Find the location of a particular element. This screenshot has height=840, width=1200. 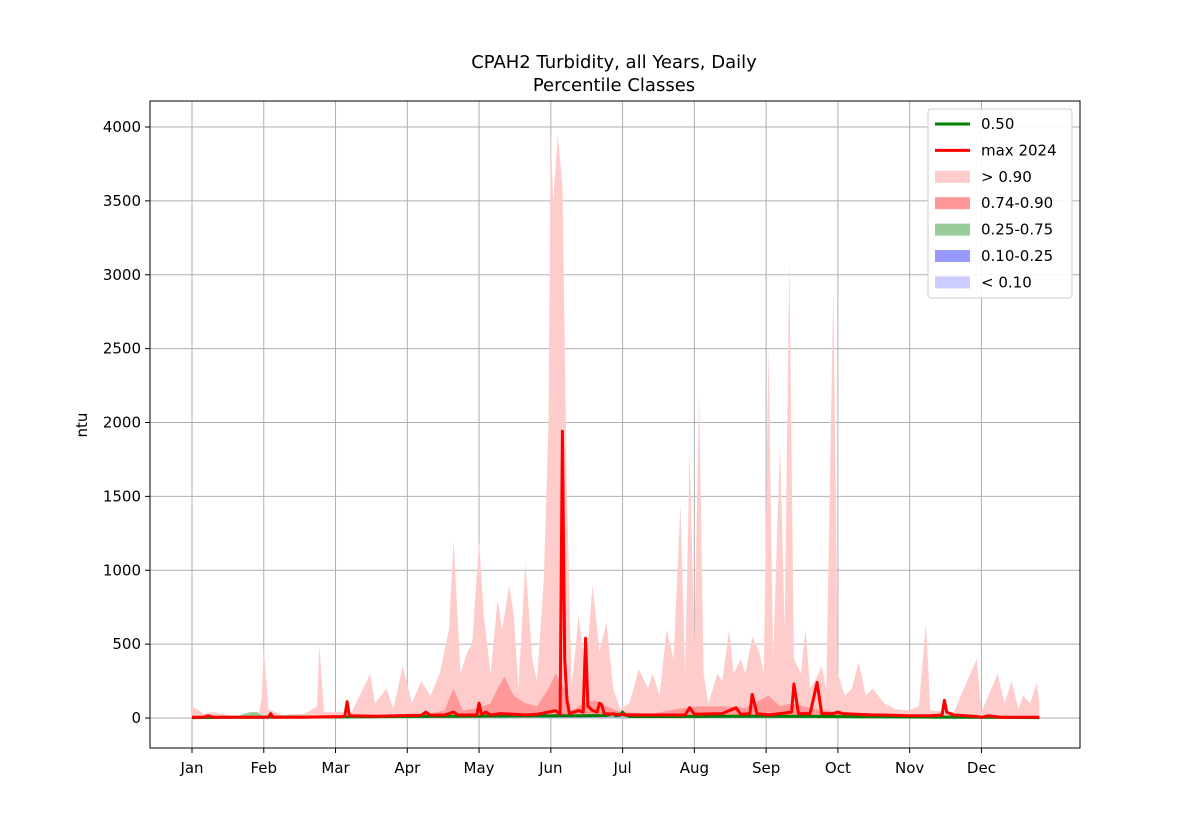

x-tick-label: Dec is located at coordinates (981, 768).